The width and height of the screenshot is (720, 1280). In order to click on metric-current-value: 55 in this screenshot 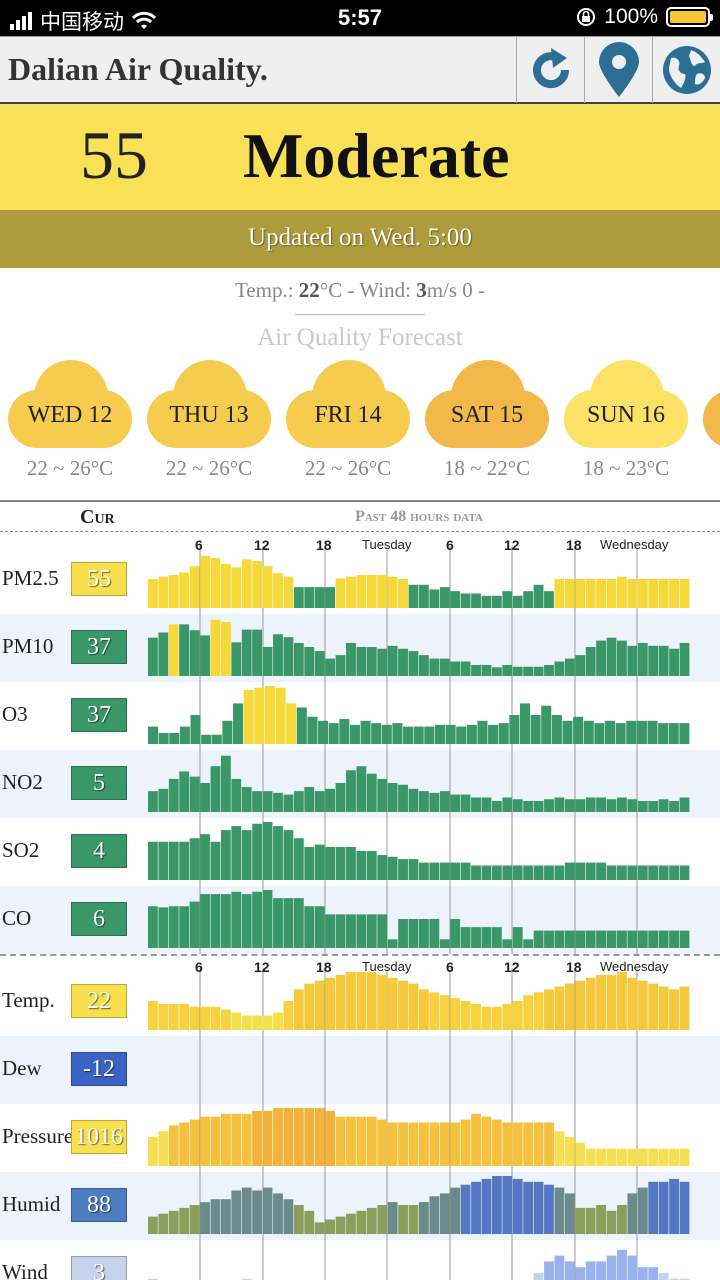, I will do `click(99, 579)`.